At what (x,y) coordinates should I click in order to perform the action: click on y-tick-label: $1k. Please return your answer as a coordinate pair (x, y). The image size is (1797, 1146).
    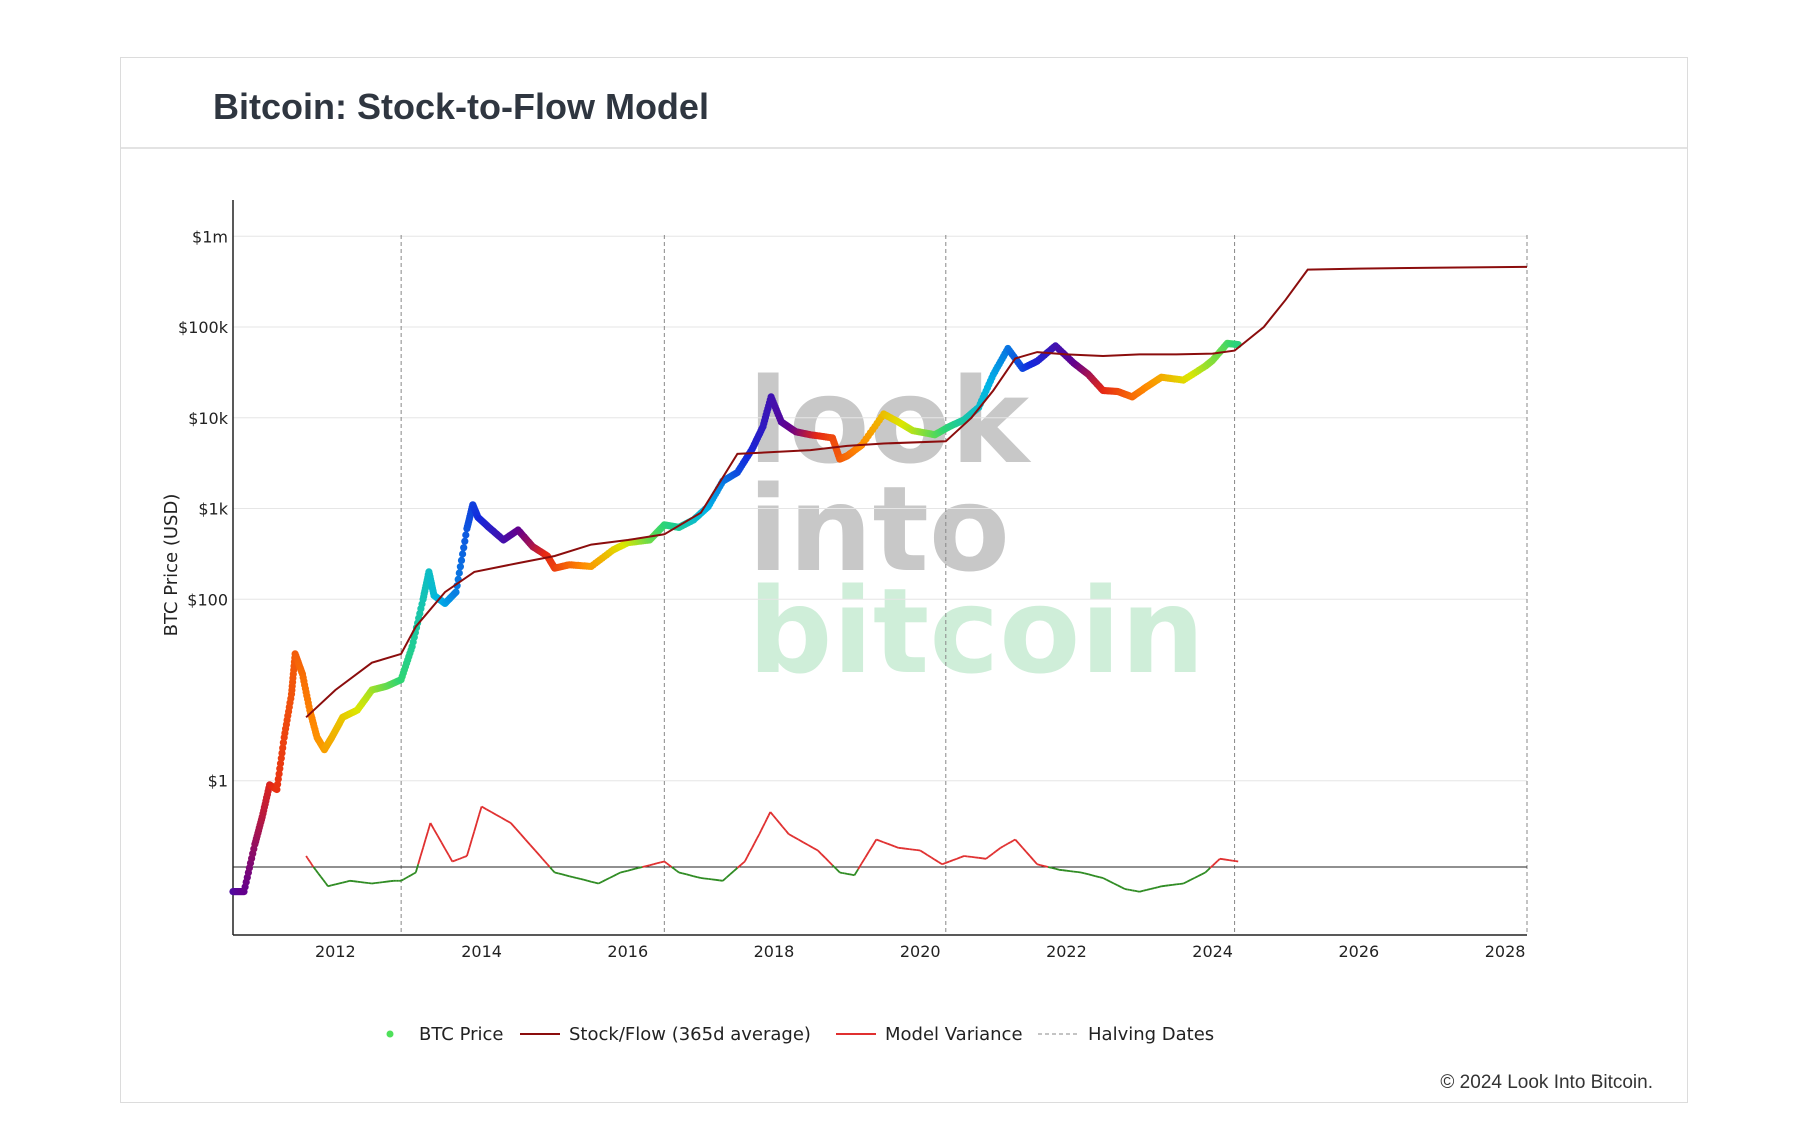
    Looking at the image, I should click on (213, 509).